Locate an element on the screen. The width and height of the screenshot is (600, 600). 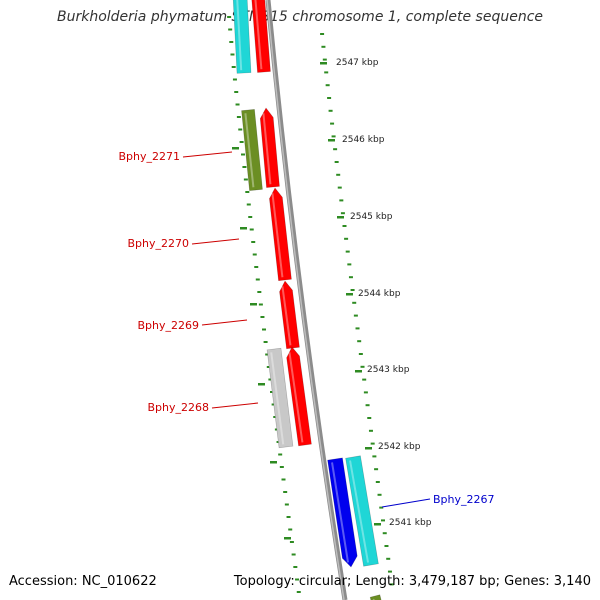
gene-bphy-2271-red is located at coordinates (269, 147).